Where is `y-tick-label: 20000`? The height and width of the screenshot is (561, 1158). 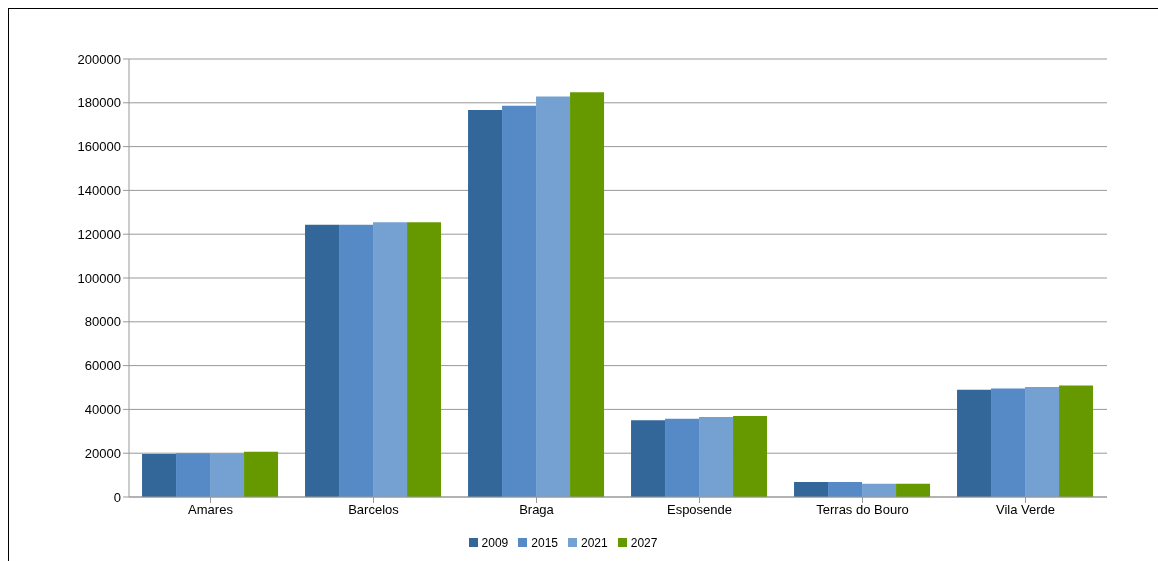
y-tick-label: 20000 is located at coordinates (102, 453).